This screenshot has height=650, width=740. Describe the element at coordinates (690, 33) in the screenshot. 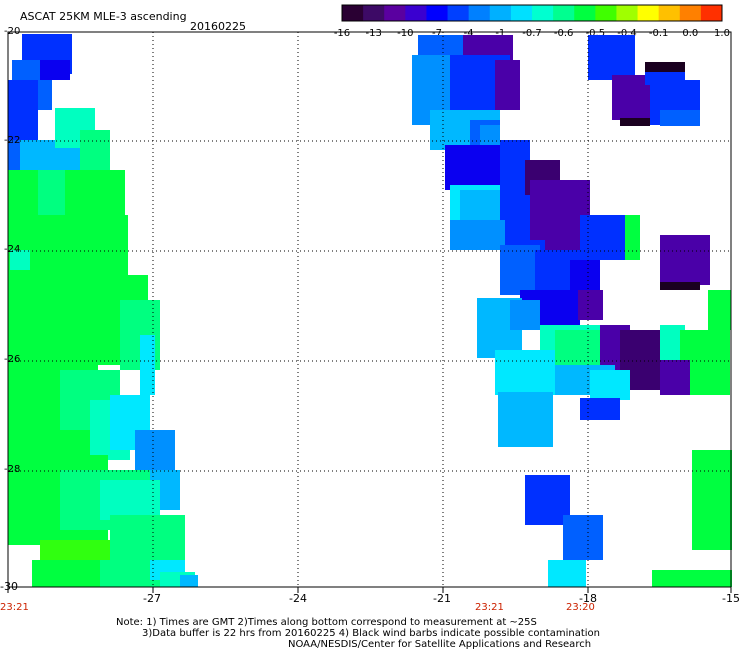

I see `colorbar-label: 0.0` at that location.